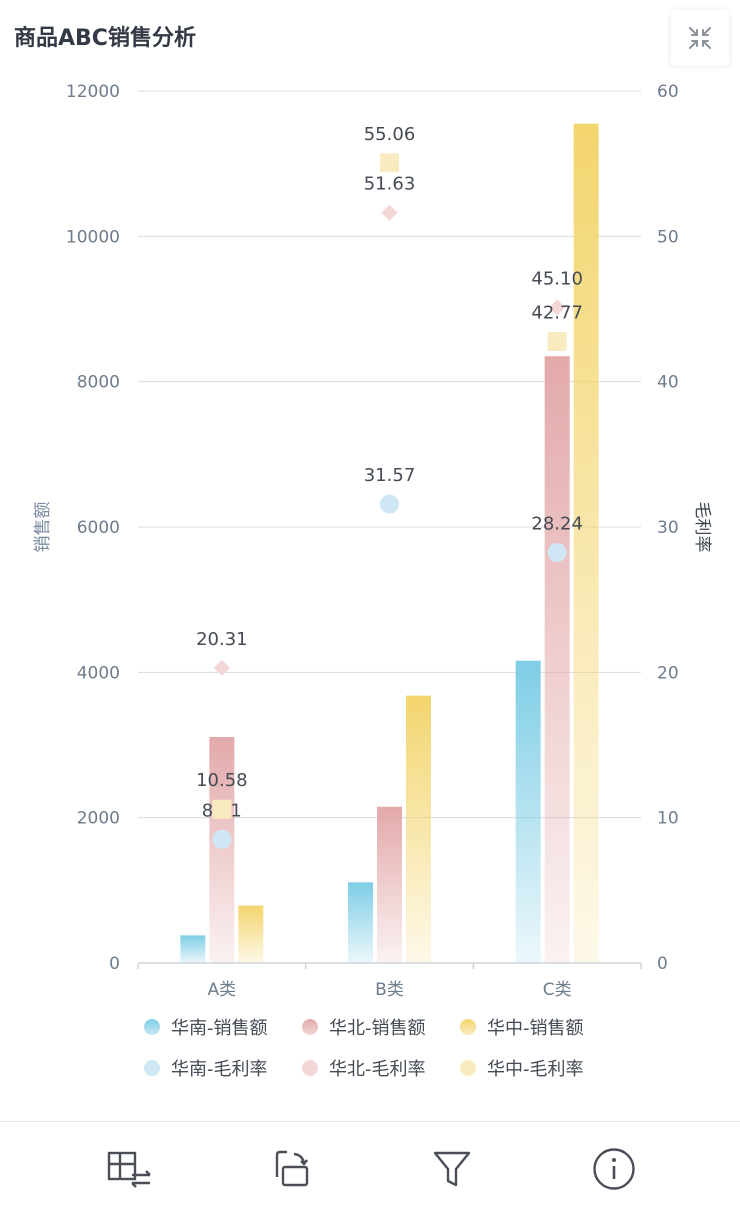 Image resolution: width=740 pixels, height=1216 pixels. What do you see at coordinates (390, 134) in the screenshot?
I see `data-label: 55.06` at bounding box center [390, 134].